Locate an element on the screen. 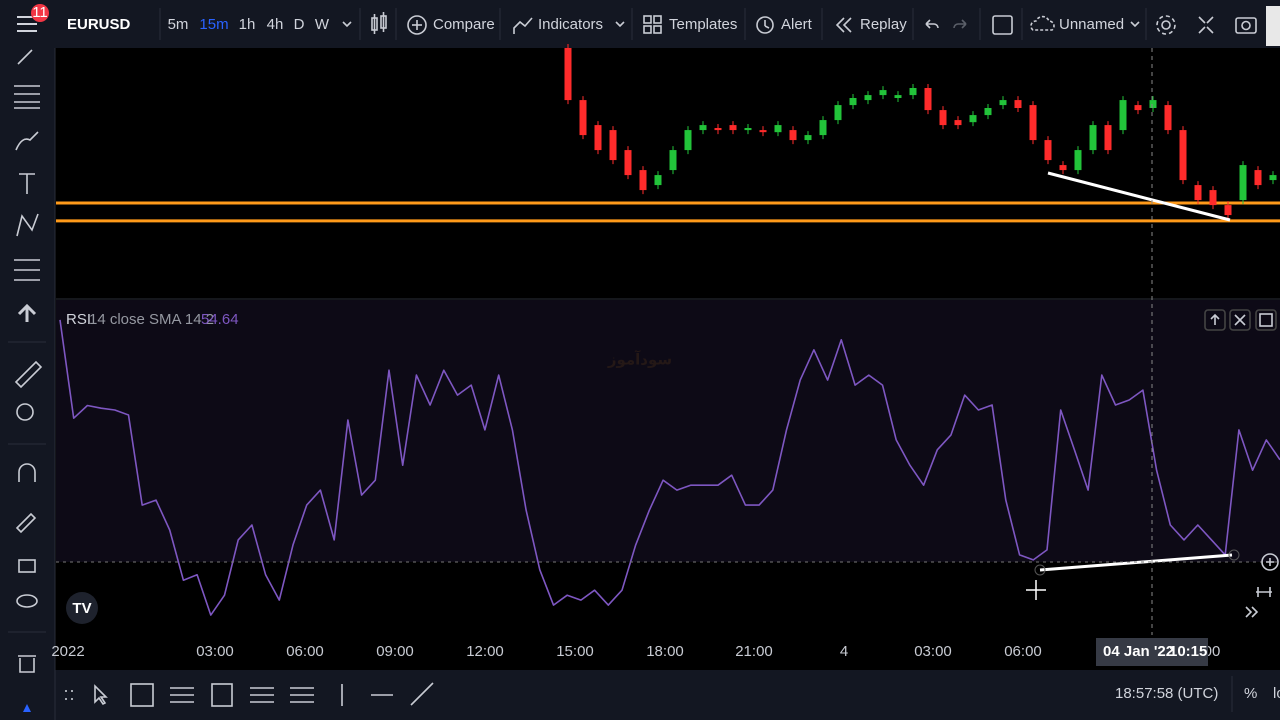 The image size is (1280, 720). close-pane-button is located at coordinates (1240, 320).